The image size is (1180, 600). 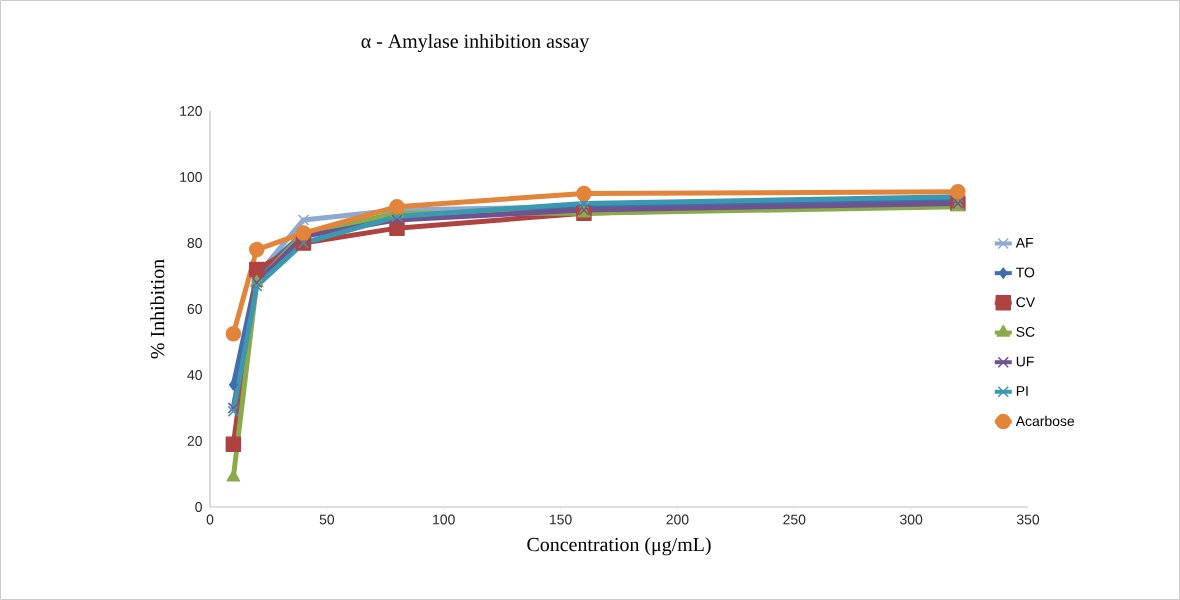 What do you see at coordinates (1026, 302) in the screenshot?
I see `legend-label: CV` at bounding box center [1026, 302].